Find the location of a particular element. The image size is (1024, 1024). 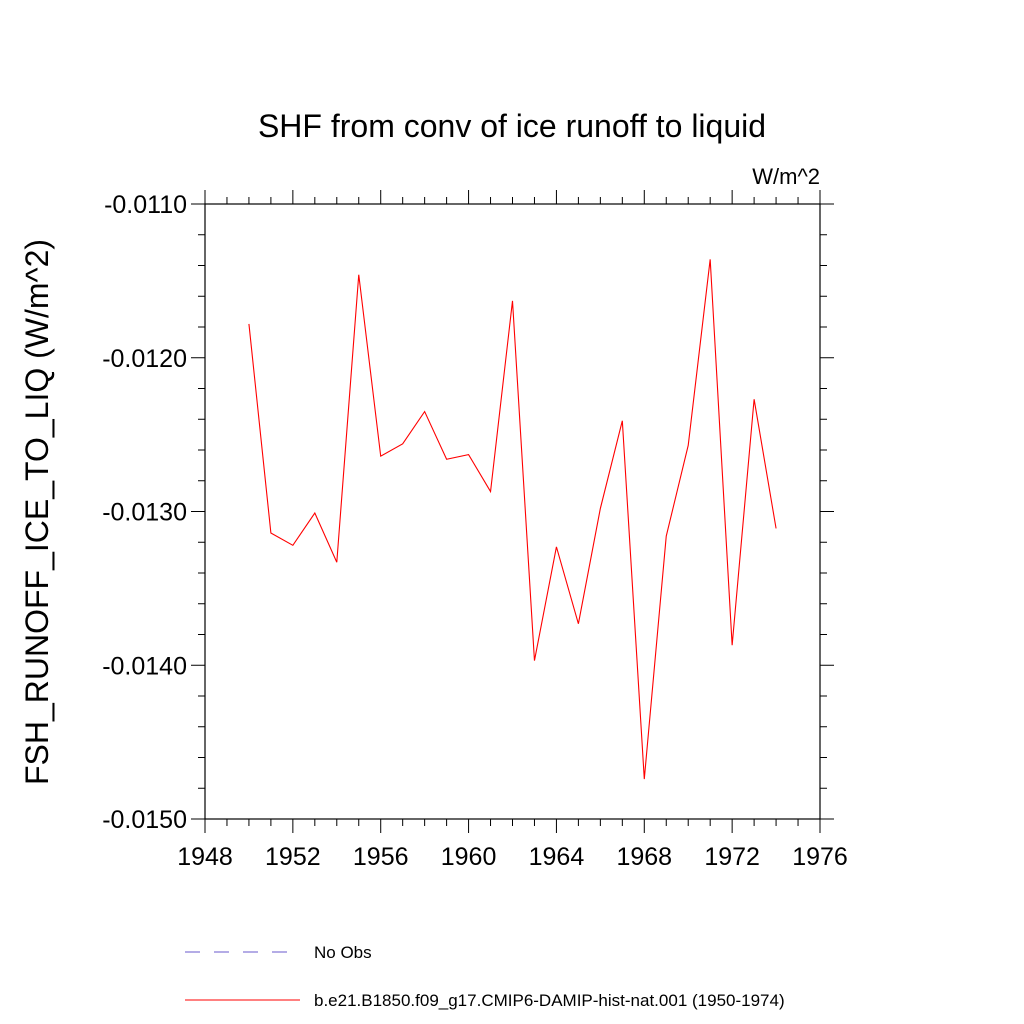

x-tick-label: 1960 is located at coordinates (469, 857).